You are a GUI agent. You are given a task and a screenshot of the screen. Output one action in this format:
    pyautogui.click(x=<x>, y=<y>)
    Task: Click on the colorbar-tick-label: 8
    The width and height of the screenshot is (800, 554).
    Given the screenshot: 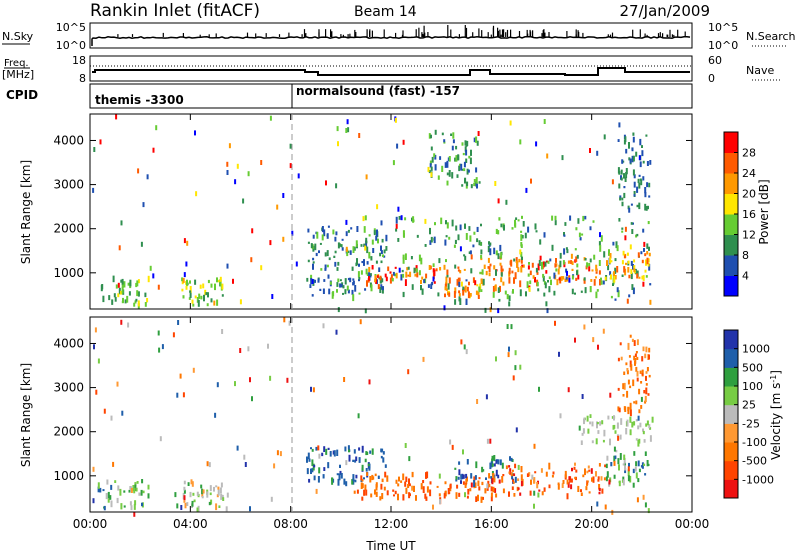 What is the action you would take?
    pyautogui.click(x=745, y=255)
    